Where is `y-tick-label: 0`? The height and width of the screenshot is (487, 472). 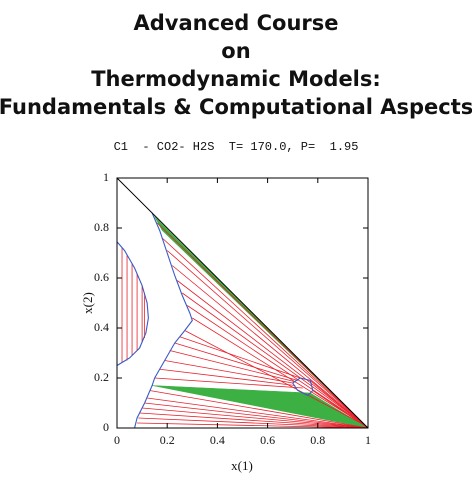
y-tick-label: 0 is located at coordinates (106, 427).